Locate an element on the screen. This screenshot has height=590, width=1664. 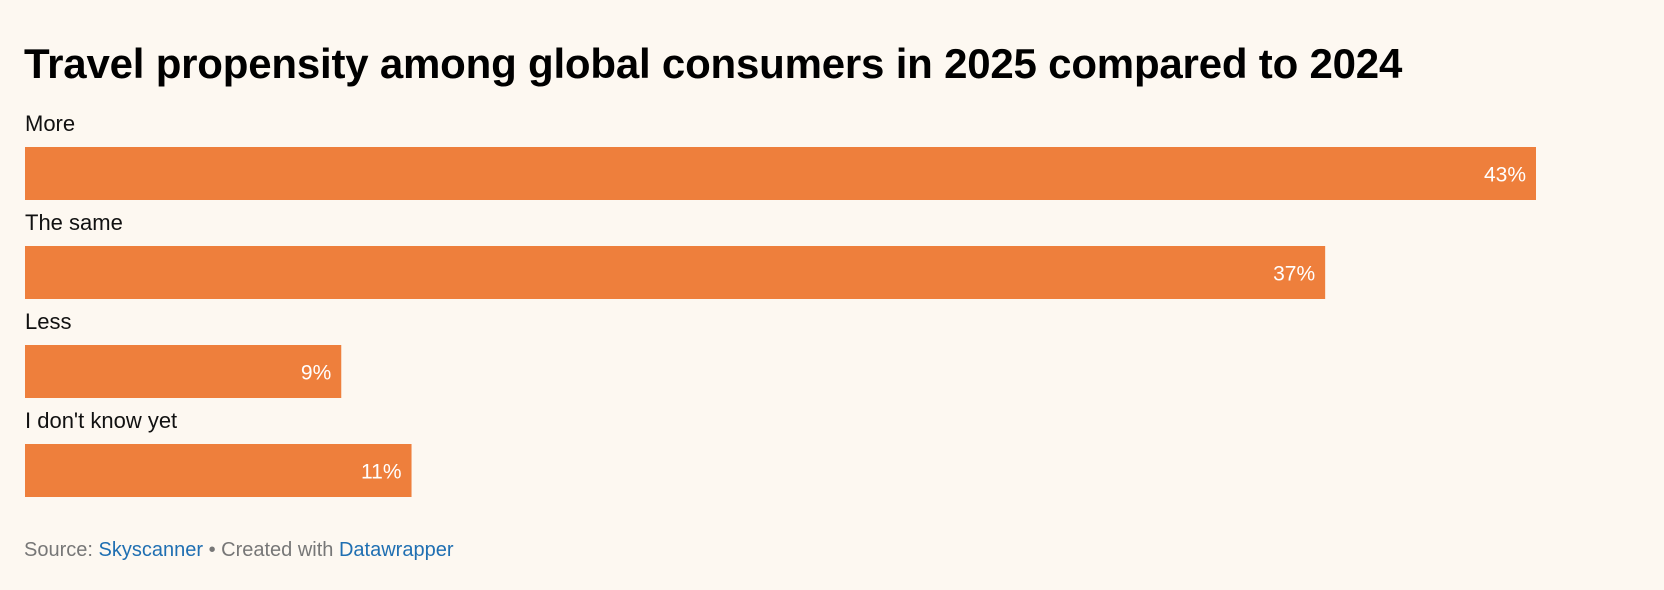
category-label: The same is located at coordinates (74, 222).